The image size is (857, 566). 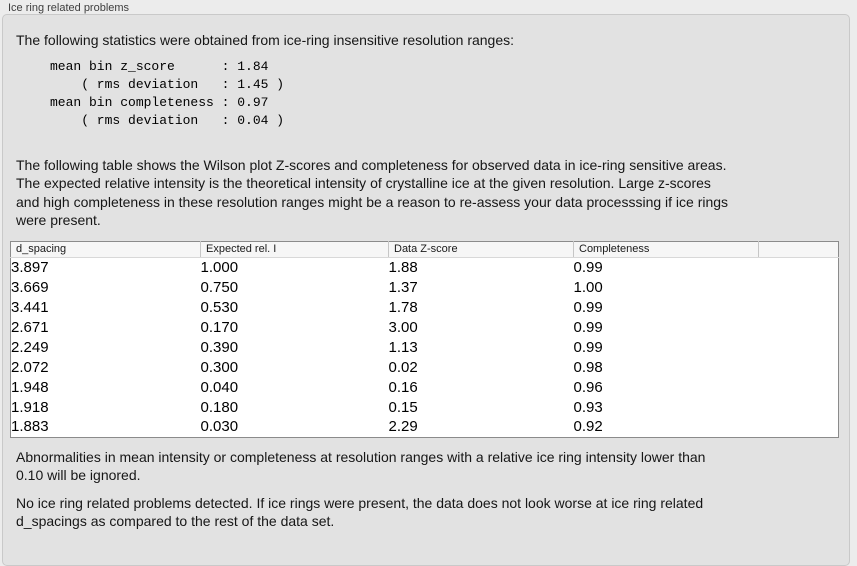 What do you see at coordinates (425, 347) in the screenshot?
I see `table-row: 2.249 0.390 1.13 0.99` at bounding box center [425, 347].